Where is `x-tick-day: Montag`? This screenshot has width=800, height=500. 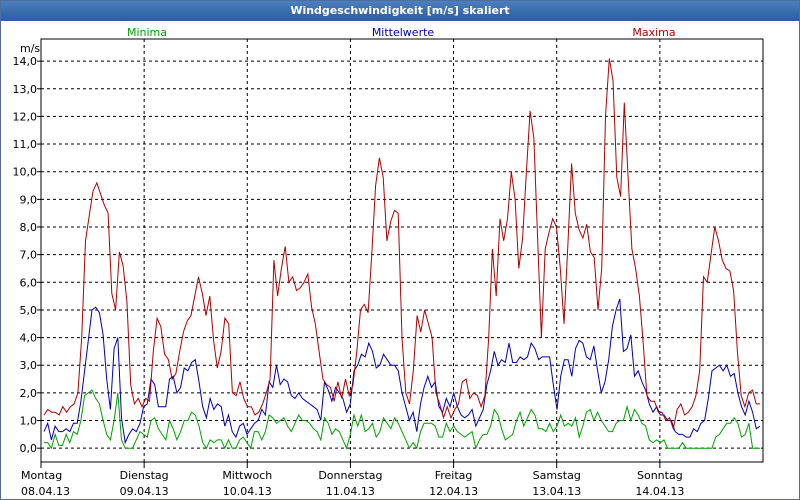
x-tick-day: Montag is located at coordinates (41, 475).